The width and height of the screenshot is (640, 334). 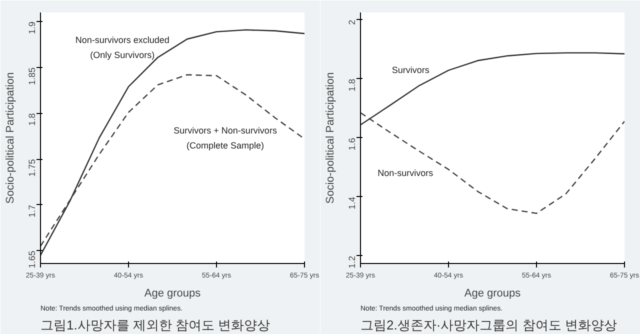 I want to click on series-label: Survivors, so click(x=411, y=70).